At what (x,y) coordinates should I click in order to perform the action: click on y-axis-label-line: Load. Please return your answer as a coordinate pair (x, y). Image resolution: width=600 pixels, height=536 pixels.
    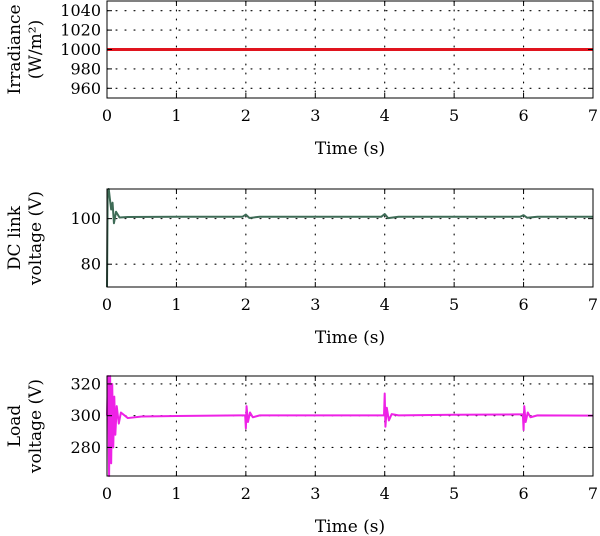
    Looking at the image, I should click on (15, 426).